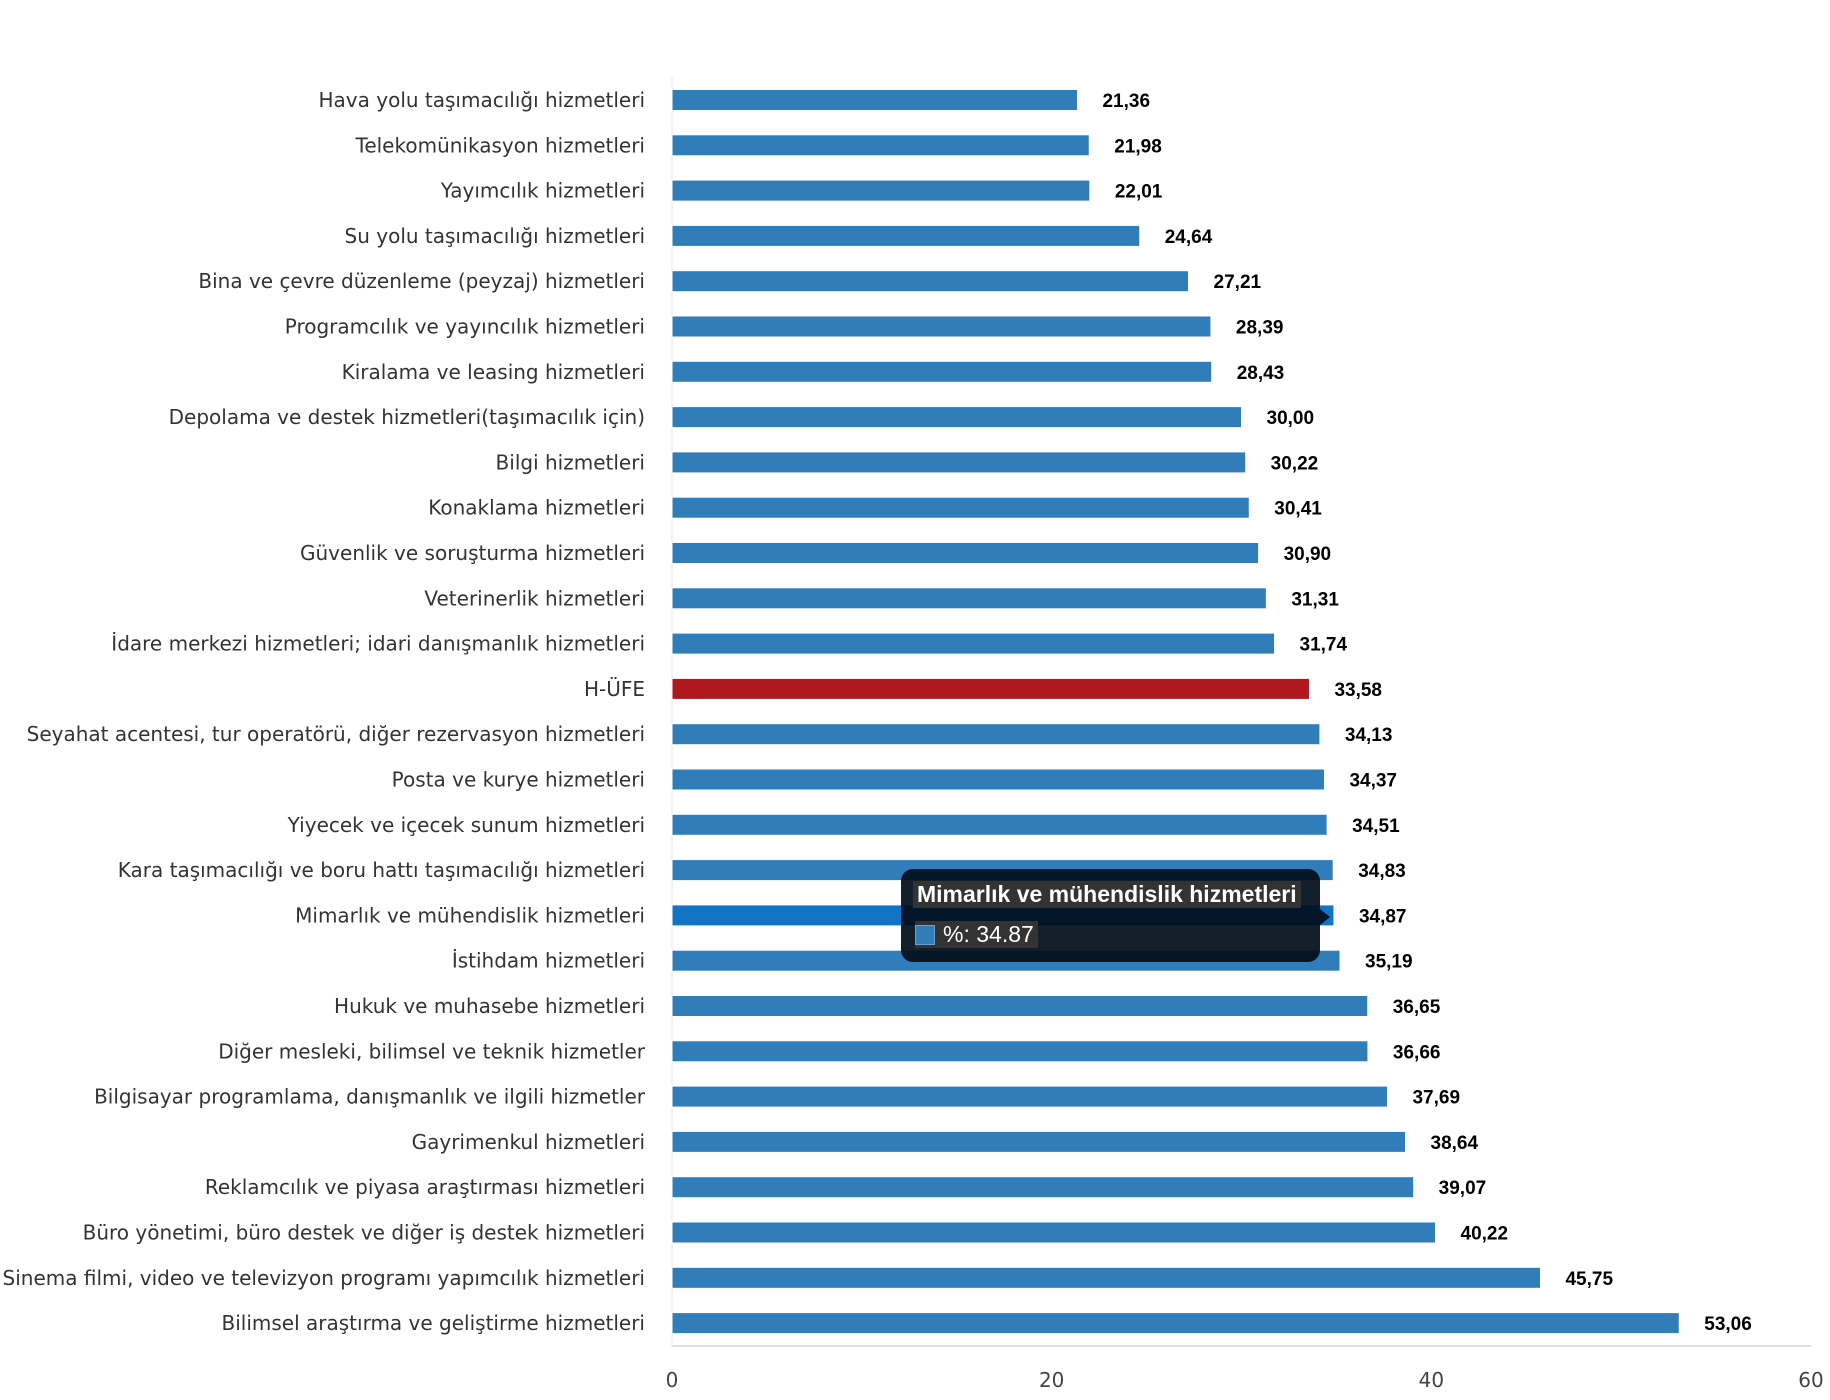 The image size is (1830, 1400). Describe the element at coordinates (1589, 1279) in the screenshot. I see `data-label: 45,75` at that location.